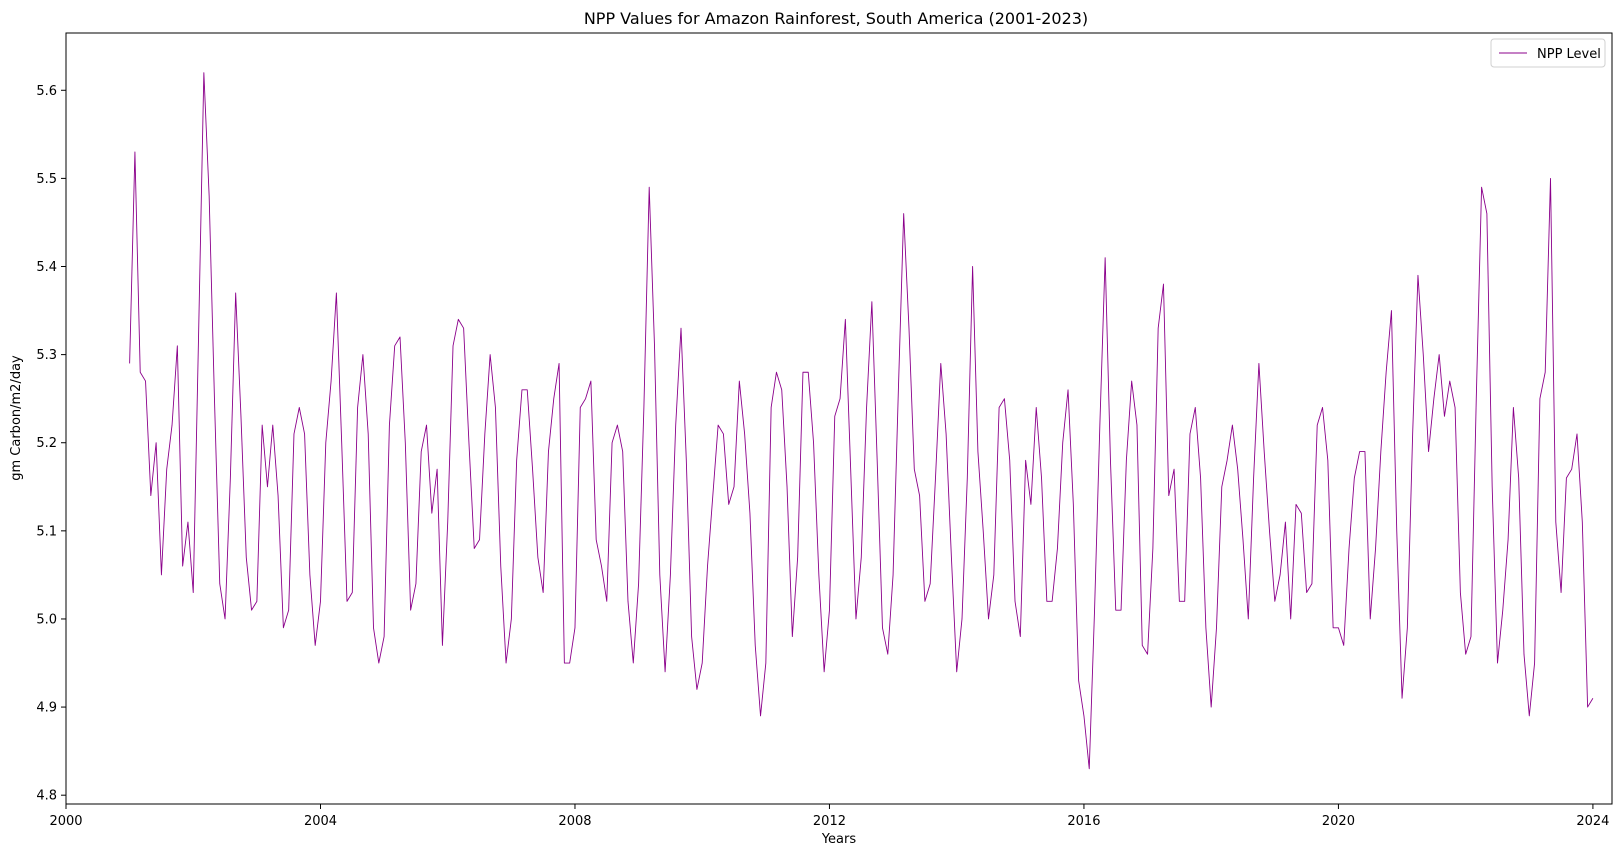  Describe the element at coordinates (839, 839) in the screenshot. I see `x-axis-title: Years` at that location.